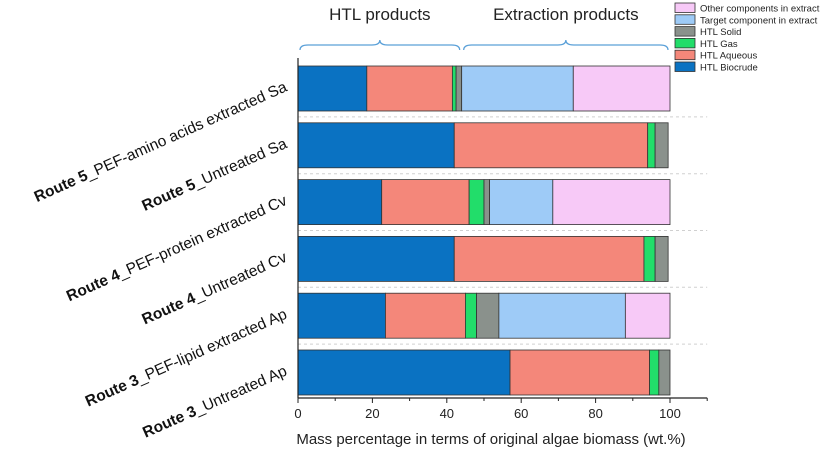 This screenshot has height=452, width=833. What do you see at coordinates (728, 56) in the screenshot?
I see `legend-label: HTL Aqueous` at bounding box center [728, 56].